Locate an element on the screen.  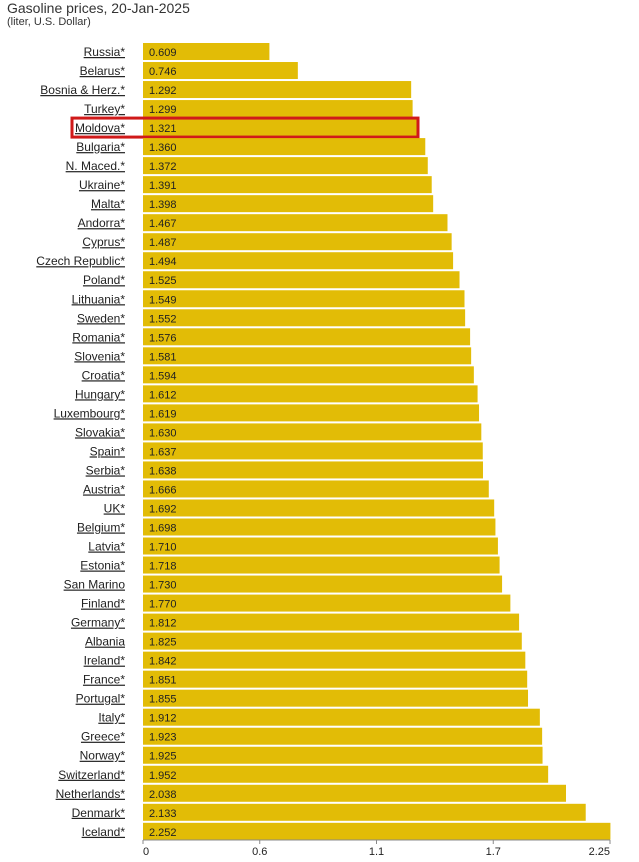
category-label: Iceland* is located at coordinates (104, 832).